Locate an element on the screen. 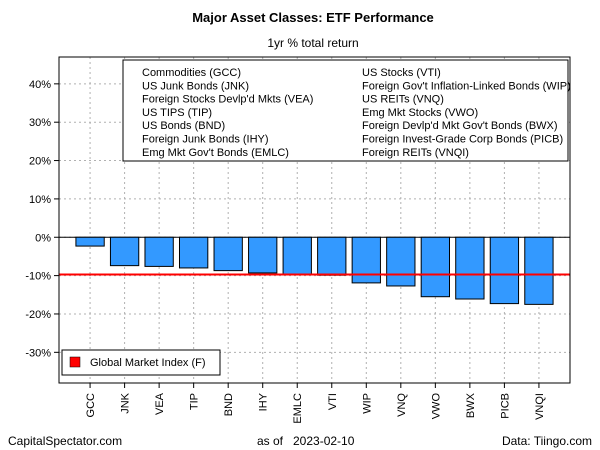 The height and width of the screenshot is (450, 600). y-tick-label: 10% is located at coordinates (40, 200).